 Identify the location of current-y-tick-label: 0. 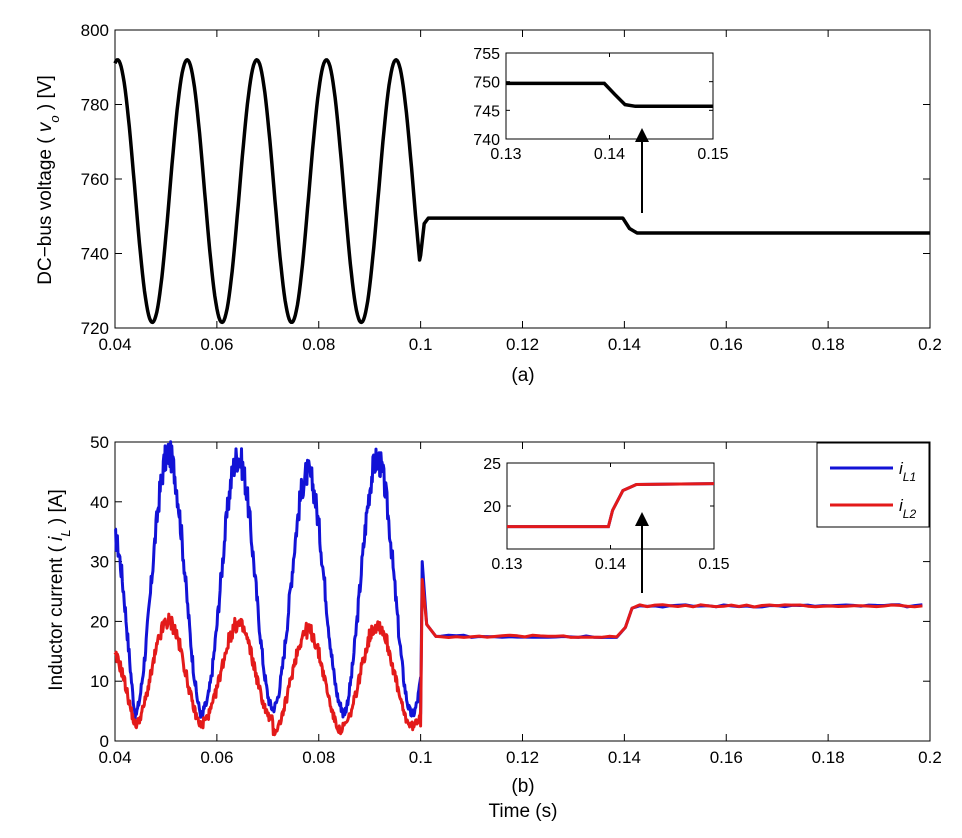
(104, 741).